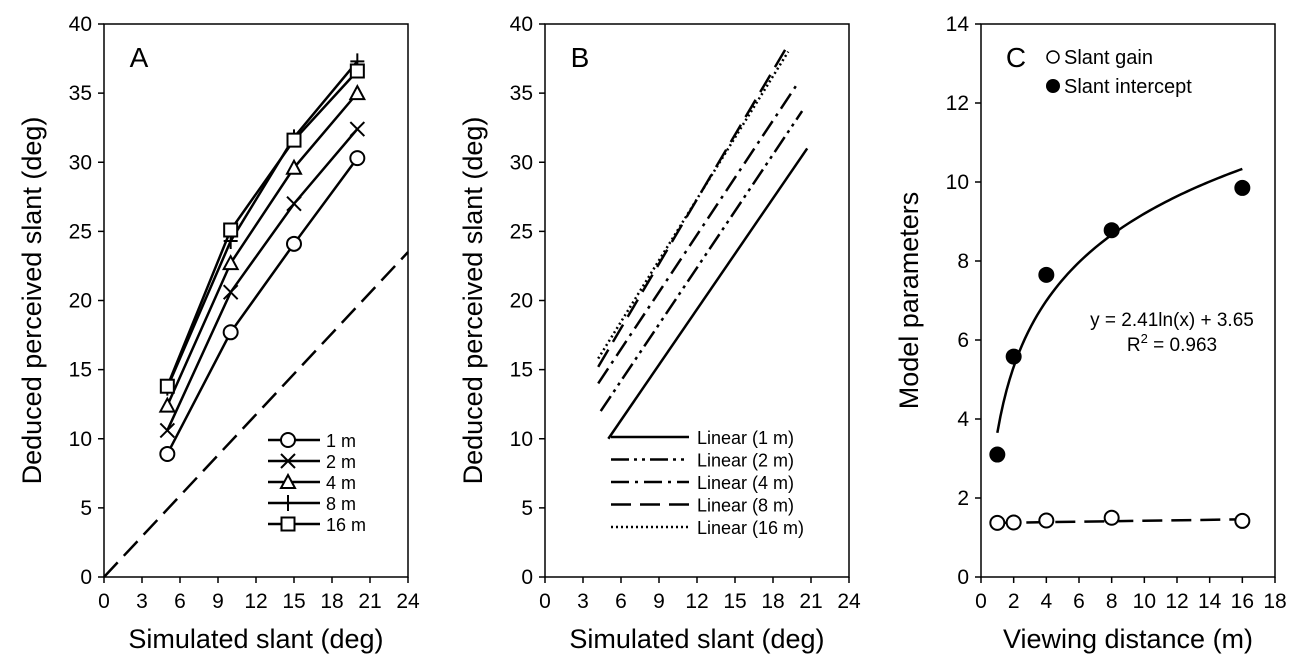  I want to click on y-tick-label: 14, so click(958, 24).